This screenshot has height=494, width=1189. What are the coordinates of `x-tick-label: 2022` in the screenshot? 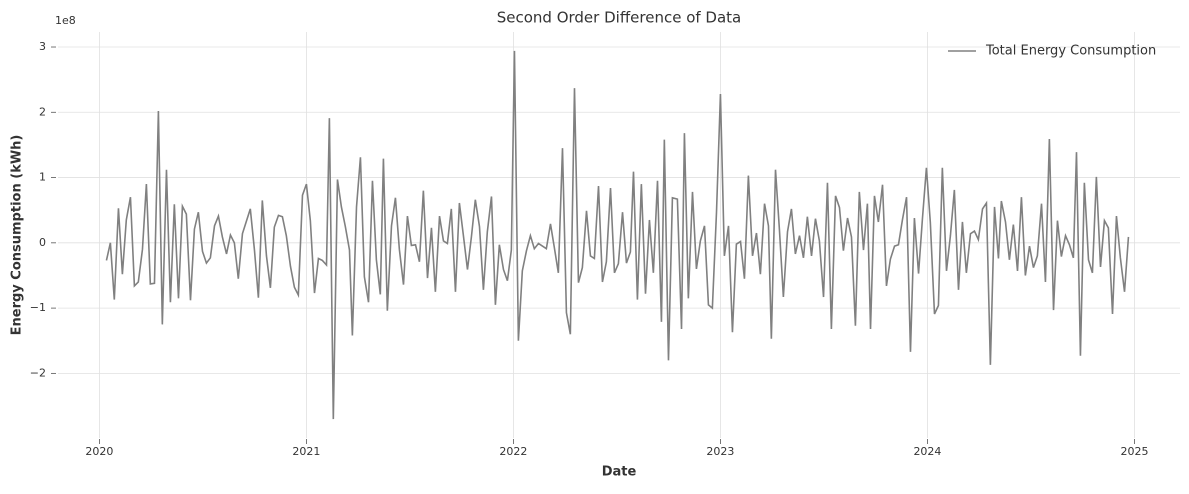 It's located at (513, 451).